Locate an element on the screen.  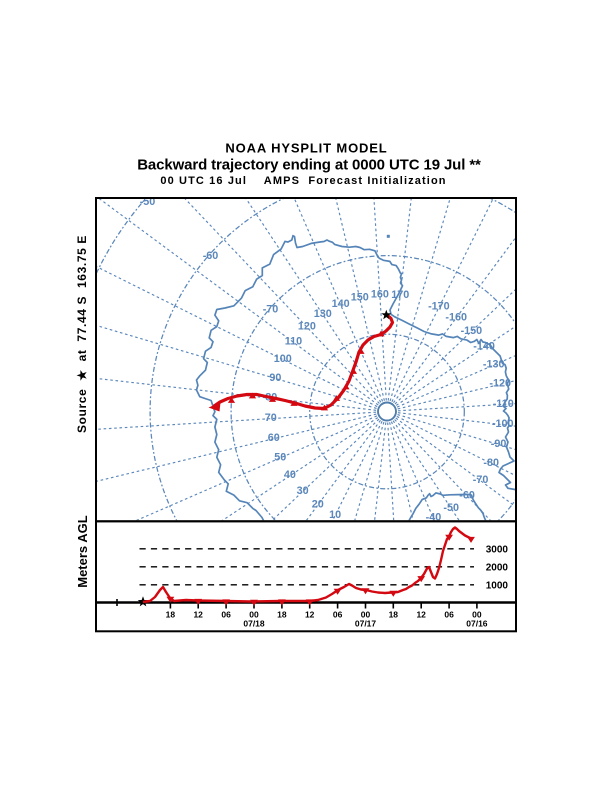
svg-text: Meters AGL is located at coordinates (82, 551).